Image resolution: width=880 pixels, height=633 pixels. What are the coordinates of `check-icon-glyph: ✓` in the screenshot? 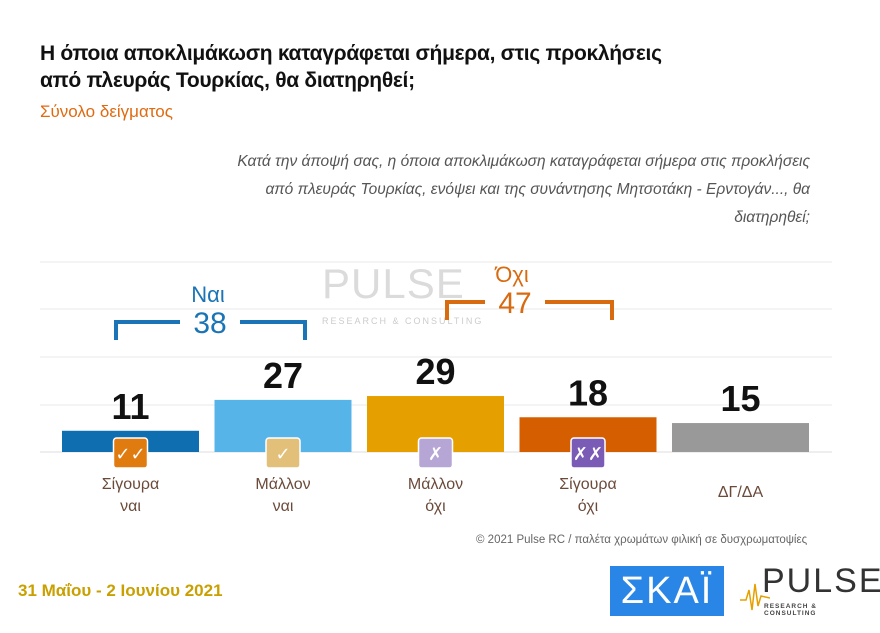 It's located at (282, 454).